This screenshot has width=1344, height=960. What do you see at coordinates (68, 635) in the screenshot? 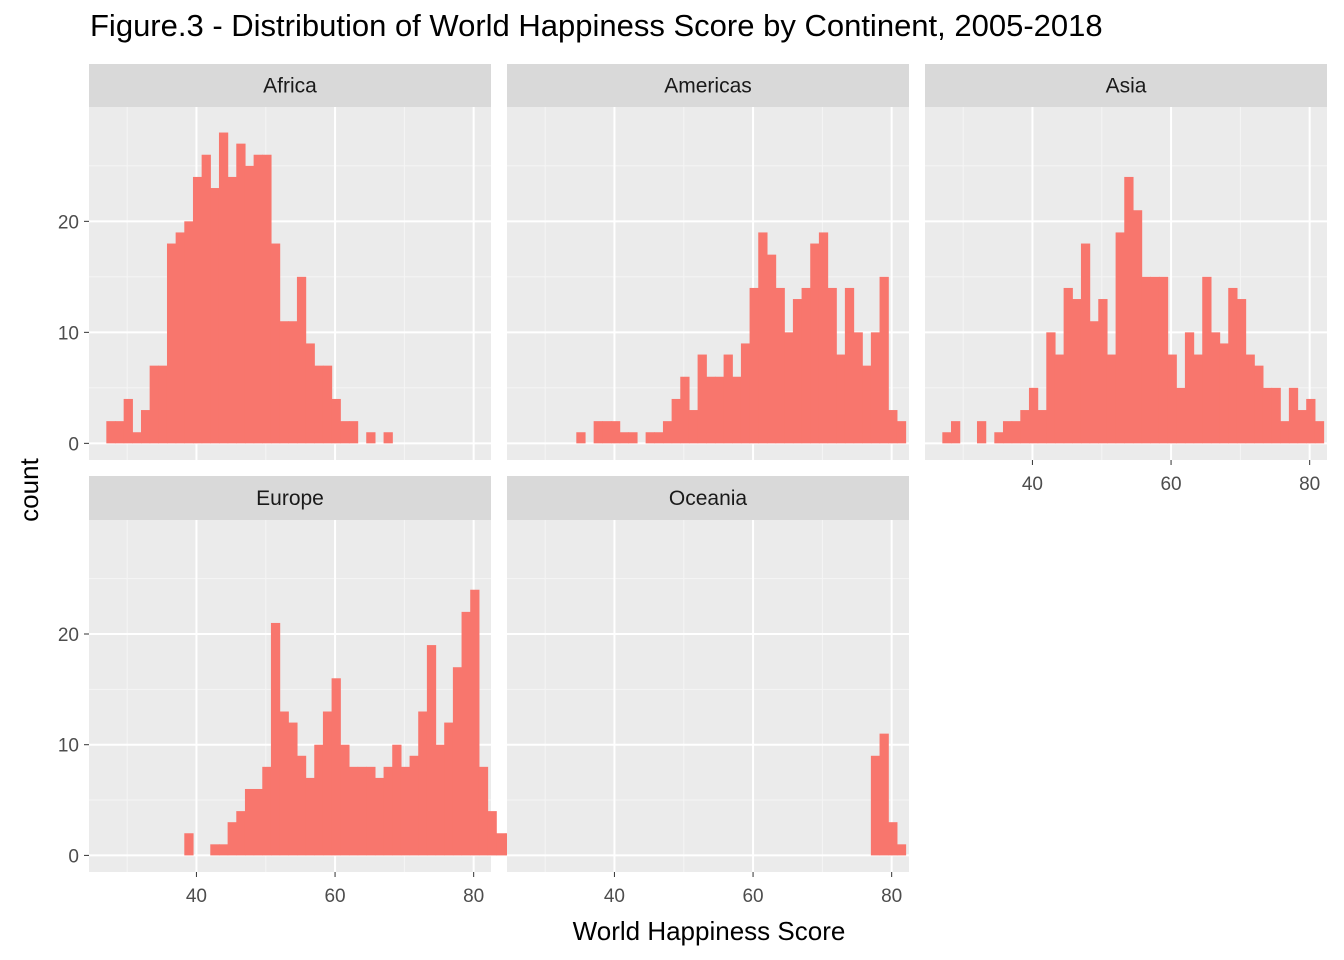
I see `y-tick-label: 20` at bounding box center [68, 635].